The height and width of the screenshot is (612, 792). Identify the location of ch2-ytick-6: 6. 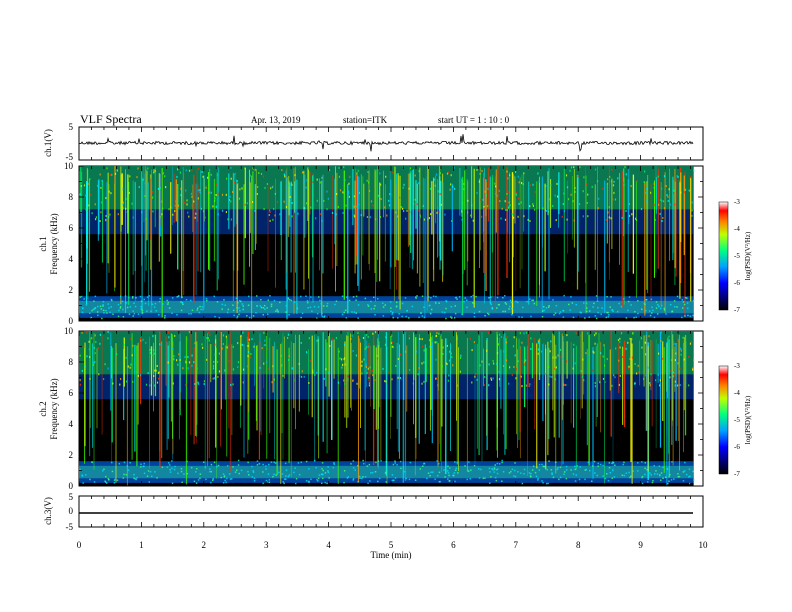
(71, 393).